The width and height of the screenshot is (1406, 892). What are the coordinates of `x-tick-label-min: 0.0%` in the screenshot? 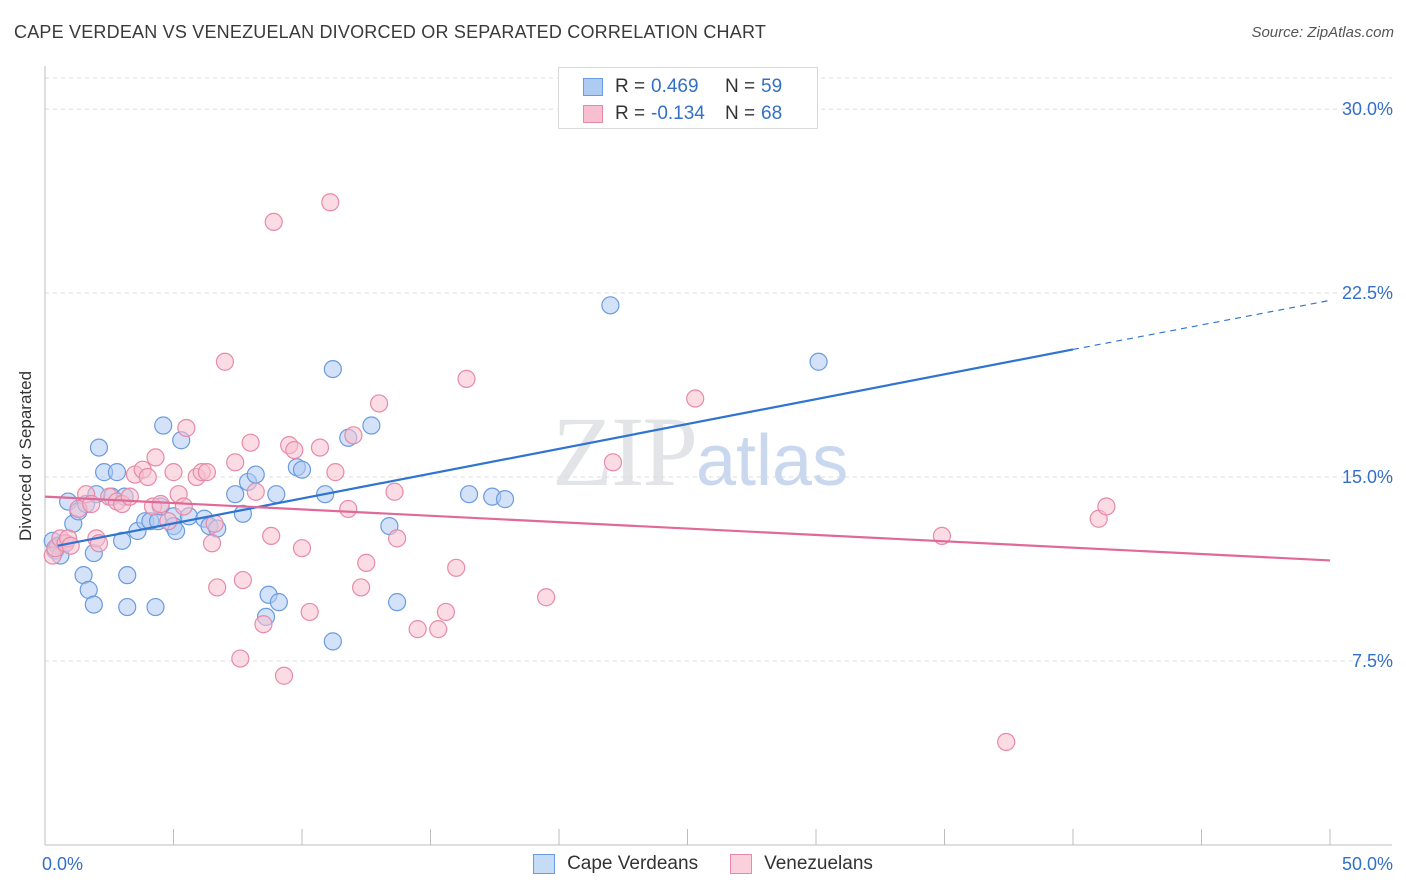 It's located at (62, 864).